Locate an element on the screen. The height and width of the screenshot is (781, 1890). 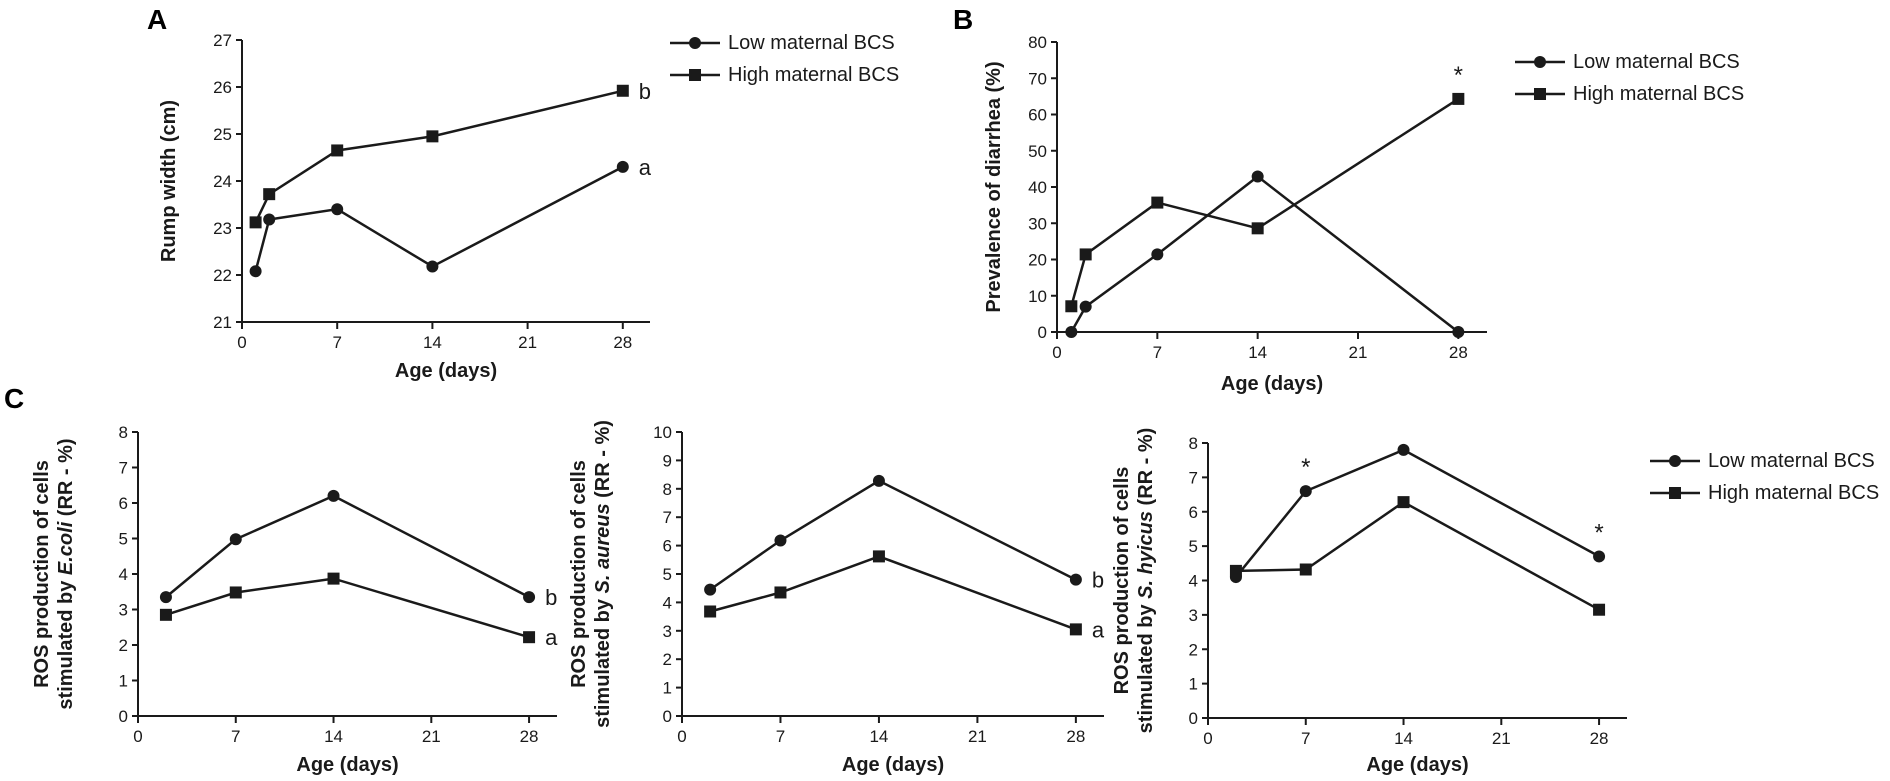
y-axis-title: Prevalence of diarrhea (%) is located at coordinates (994, 186).